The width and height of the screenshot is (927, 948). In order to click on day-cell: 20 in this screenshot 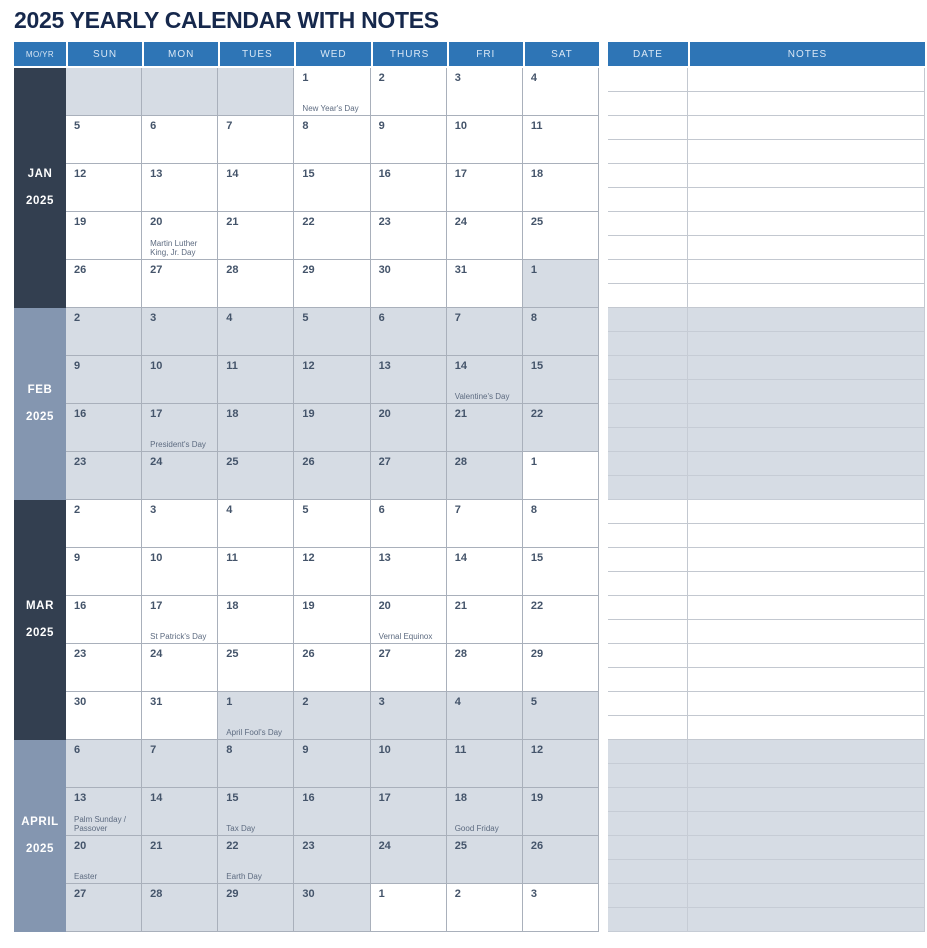, I will do `click(408, 428)`.